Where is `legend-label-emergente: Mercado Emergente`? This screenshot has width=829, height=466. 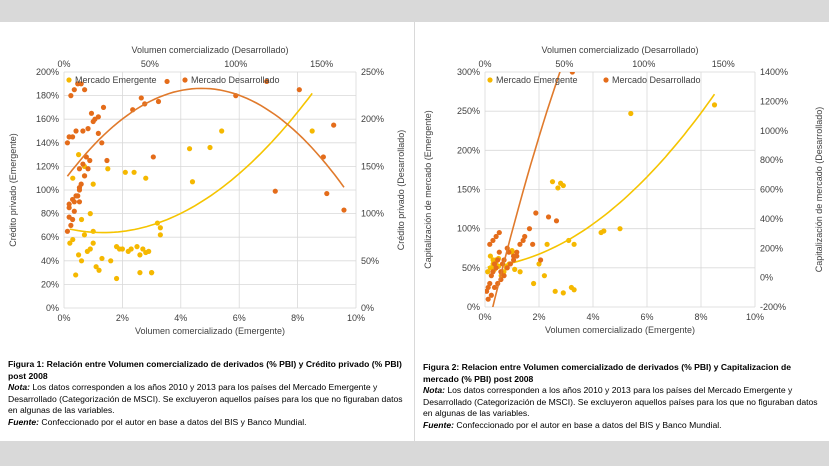 legend-label-emergente: Mercado Emergente is located at coordinates (537, 80).